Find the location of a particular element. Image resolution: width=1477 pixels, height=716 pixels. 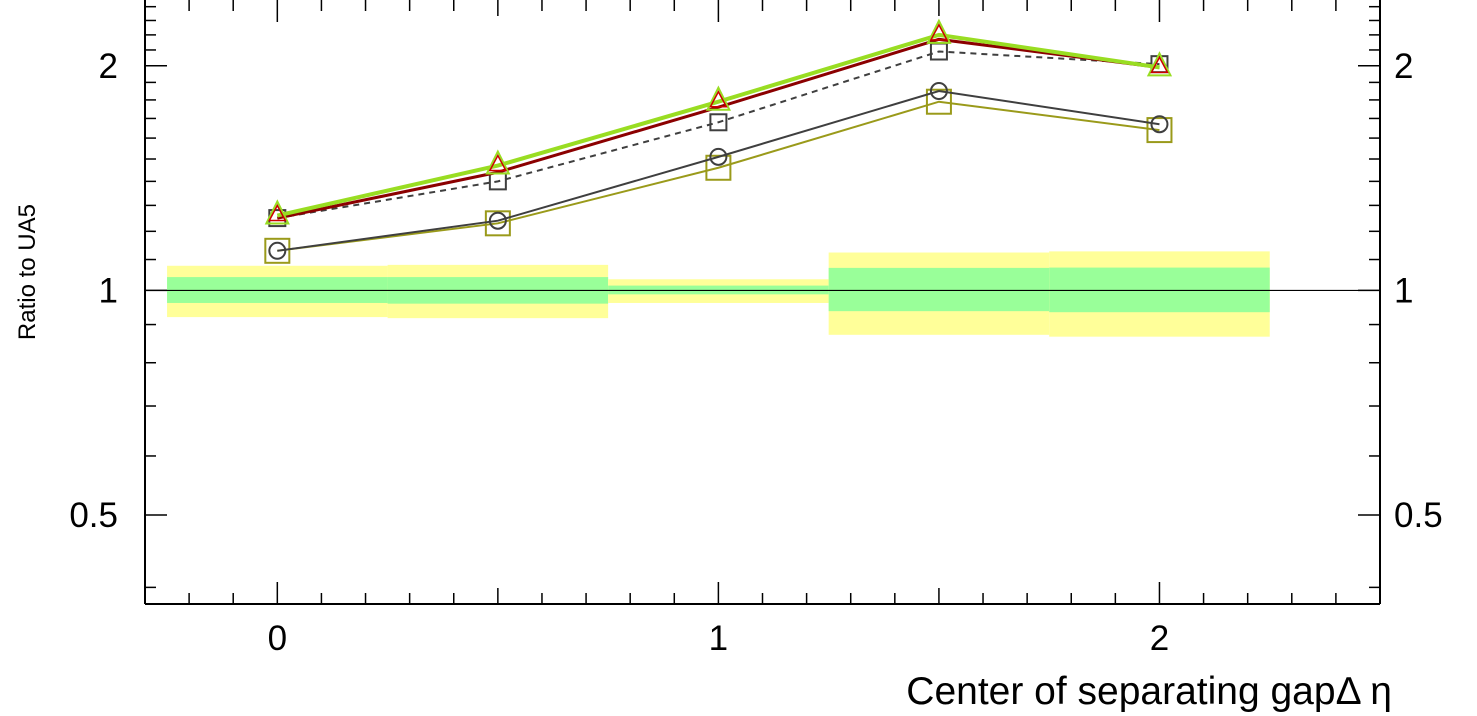

y-tick-label-right: 1 is located at coordinates (1403, 290).